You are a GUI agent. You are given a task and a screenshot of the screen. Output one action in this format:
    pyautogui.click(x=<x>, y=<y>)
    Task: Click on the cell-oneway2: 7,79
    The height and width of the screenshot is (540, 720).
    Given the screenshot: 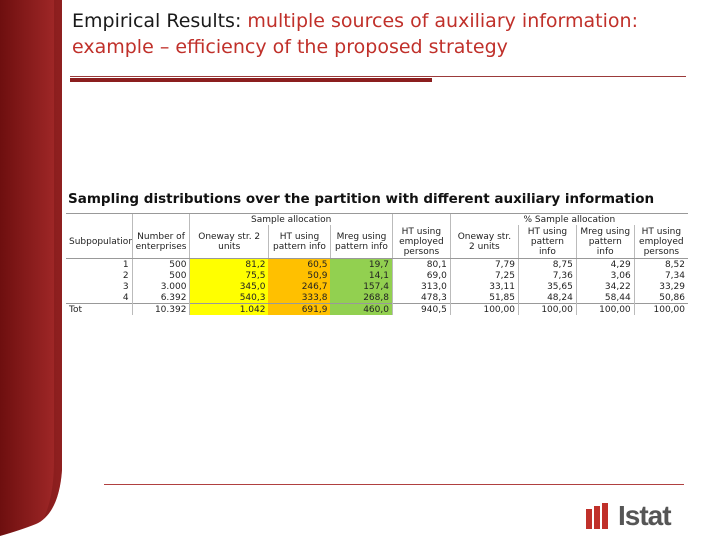 What is the action you would take?
    pyautogui.click(x=484, y=264)
    